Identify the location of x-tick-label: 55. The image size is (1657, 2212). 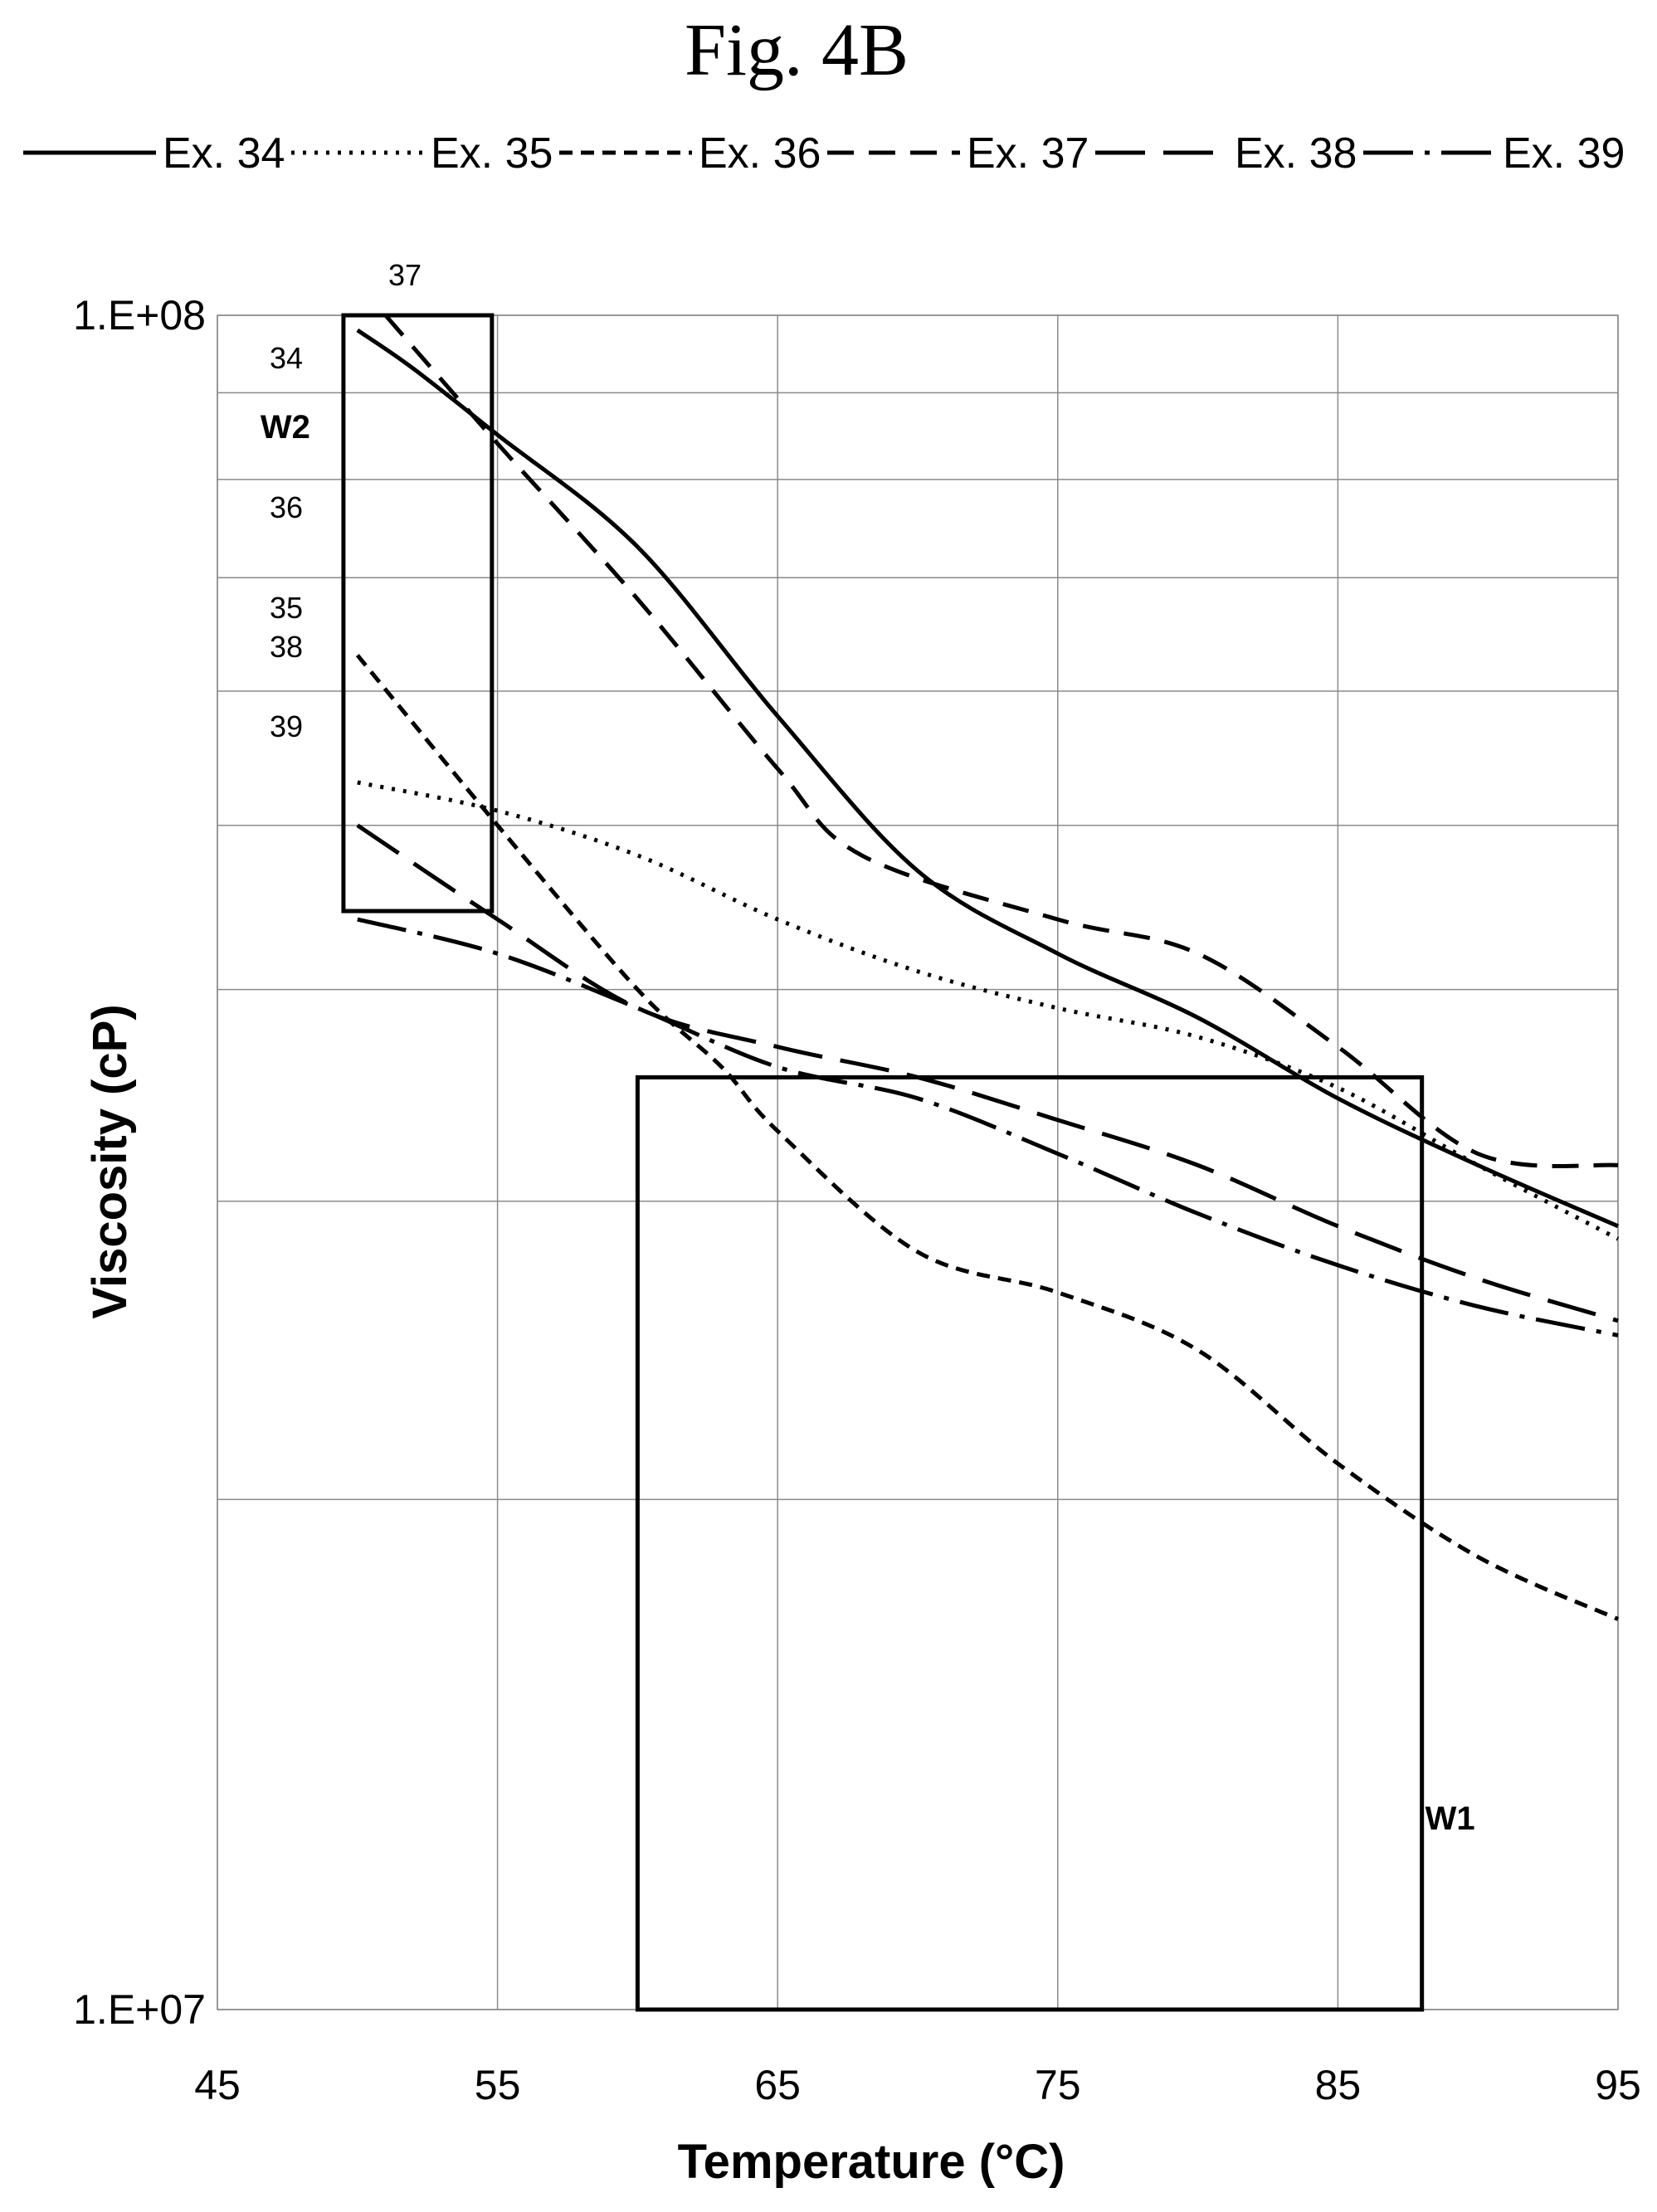
(498, 2085).